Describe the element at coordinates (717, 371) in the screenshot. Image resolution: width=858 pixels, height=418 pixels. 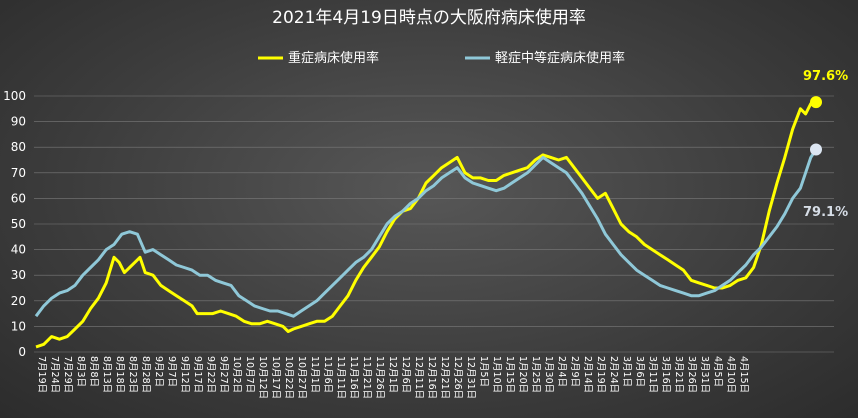
I see `x-tick-label: 4月5日` at that location.